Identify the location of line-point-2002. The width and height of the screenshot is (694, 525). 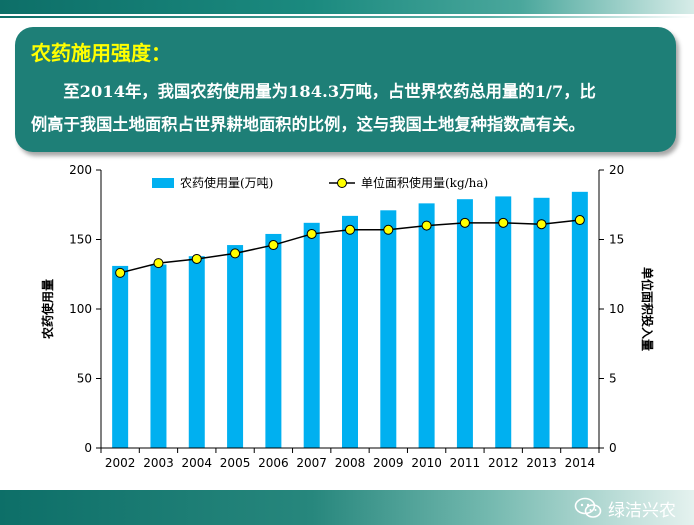
(120, 272).